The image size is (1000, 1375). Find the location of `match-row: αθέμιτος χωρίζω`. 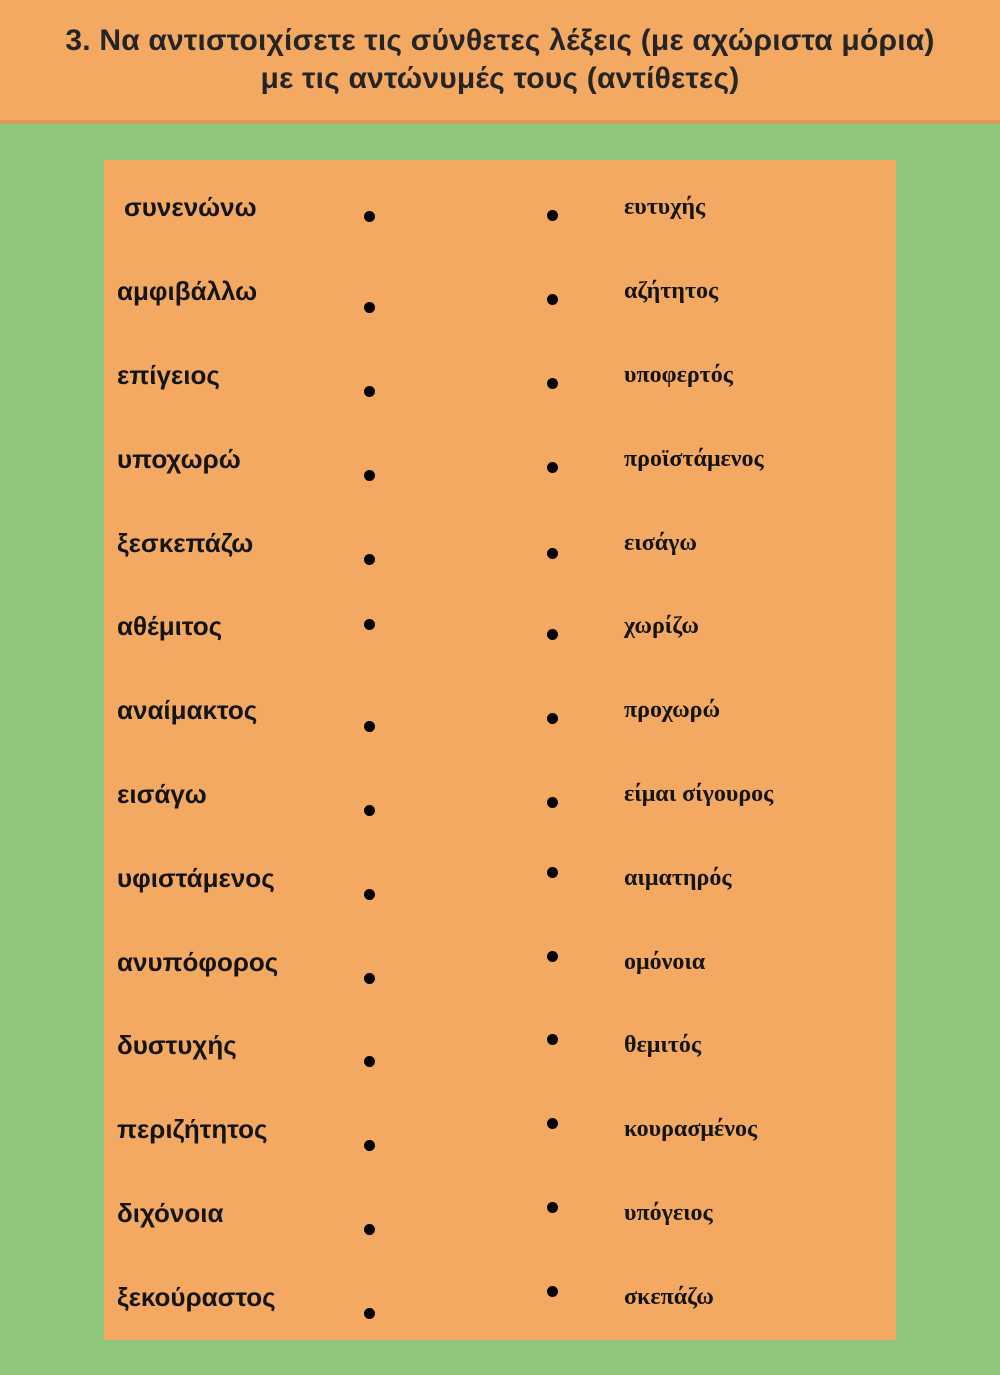

match-row: αθέμιτος χωρίζω is located at coordinates (500, 627).